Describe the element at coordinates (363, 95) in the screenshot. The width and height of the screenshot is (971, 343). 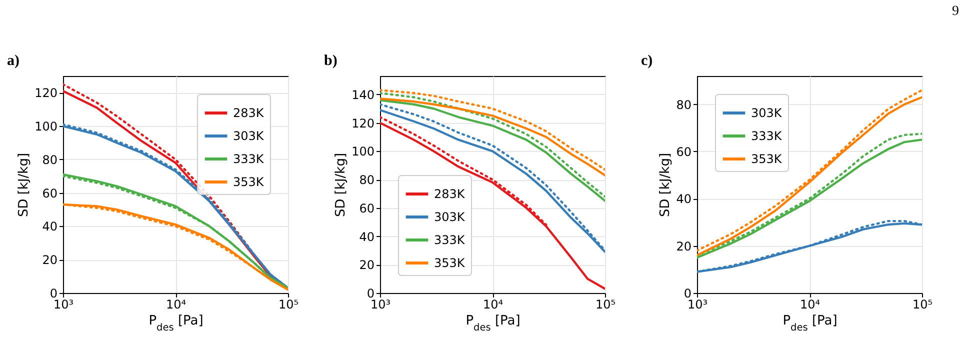
I see `y-tick-label: 140` at that location.